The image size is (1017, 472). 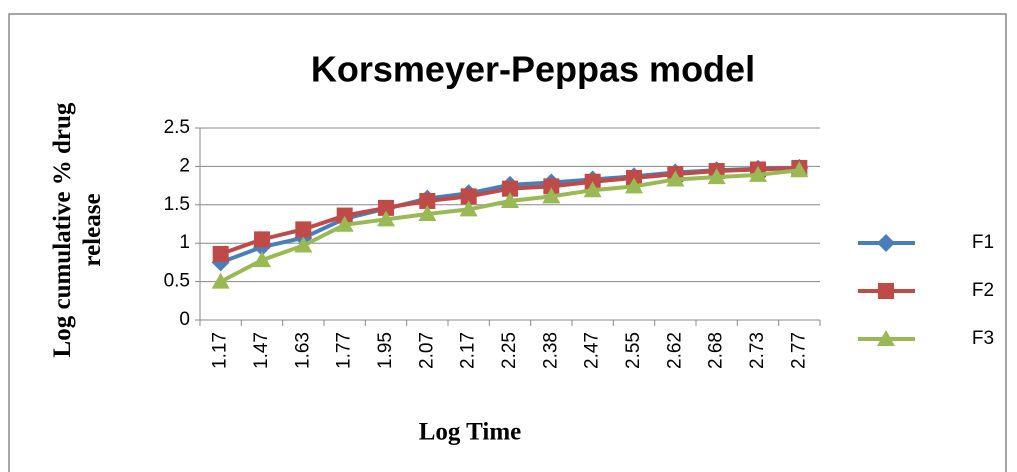 What do you see at coordinates (426, 350) in the screenshot?
I see `x-tick-label: 2.07` at bounding box center [426, 350].